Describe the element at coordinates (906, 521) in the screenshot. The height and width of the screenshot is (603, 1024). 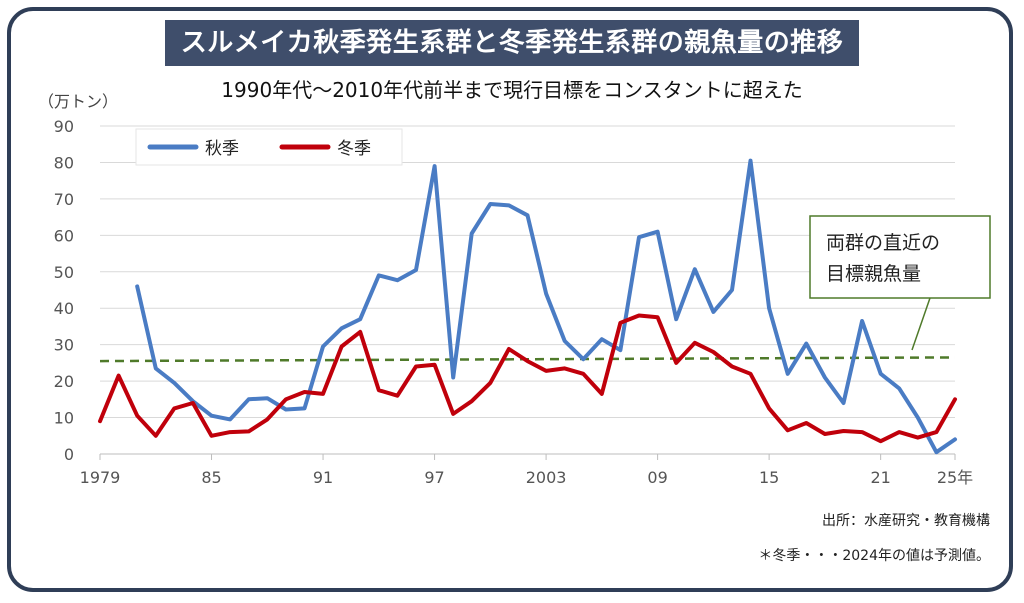
I see `source-credit: 出所：水産研究・教育機構` at that location.